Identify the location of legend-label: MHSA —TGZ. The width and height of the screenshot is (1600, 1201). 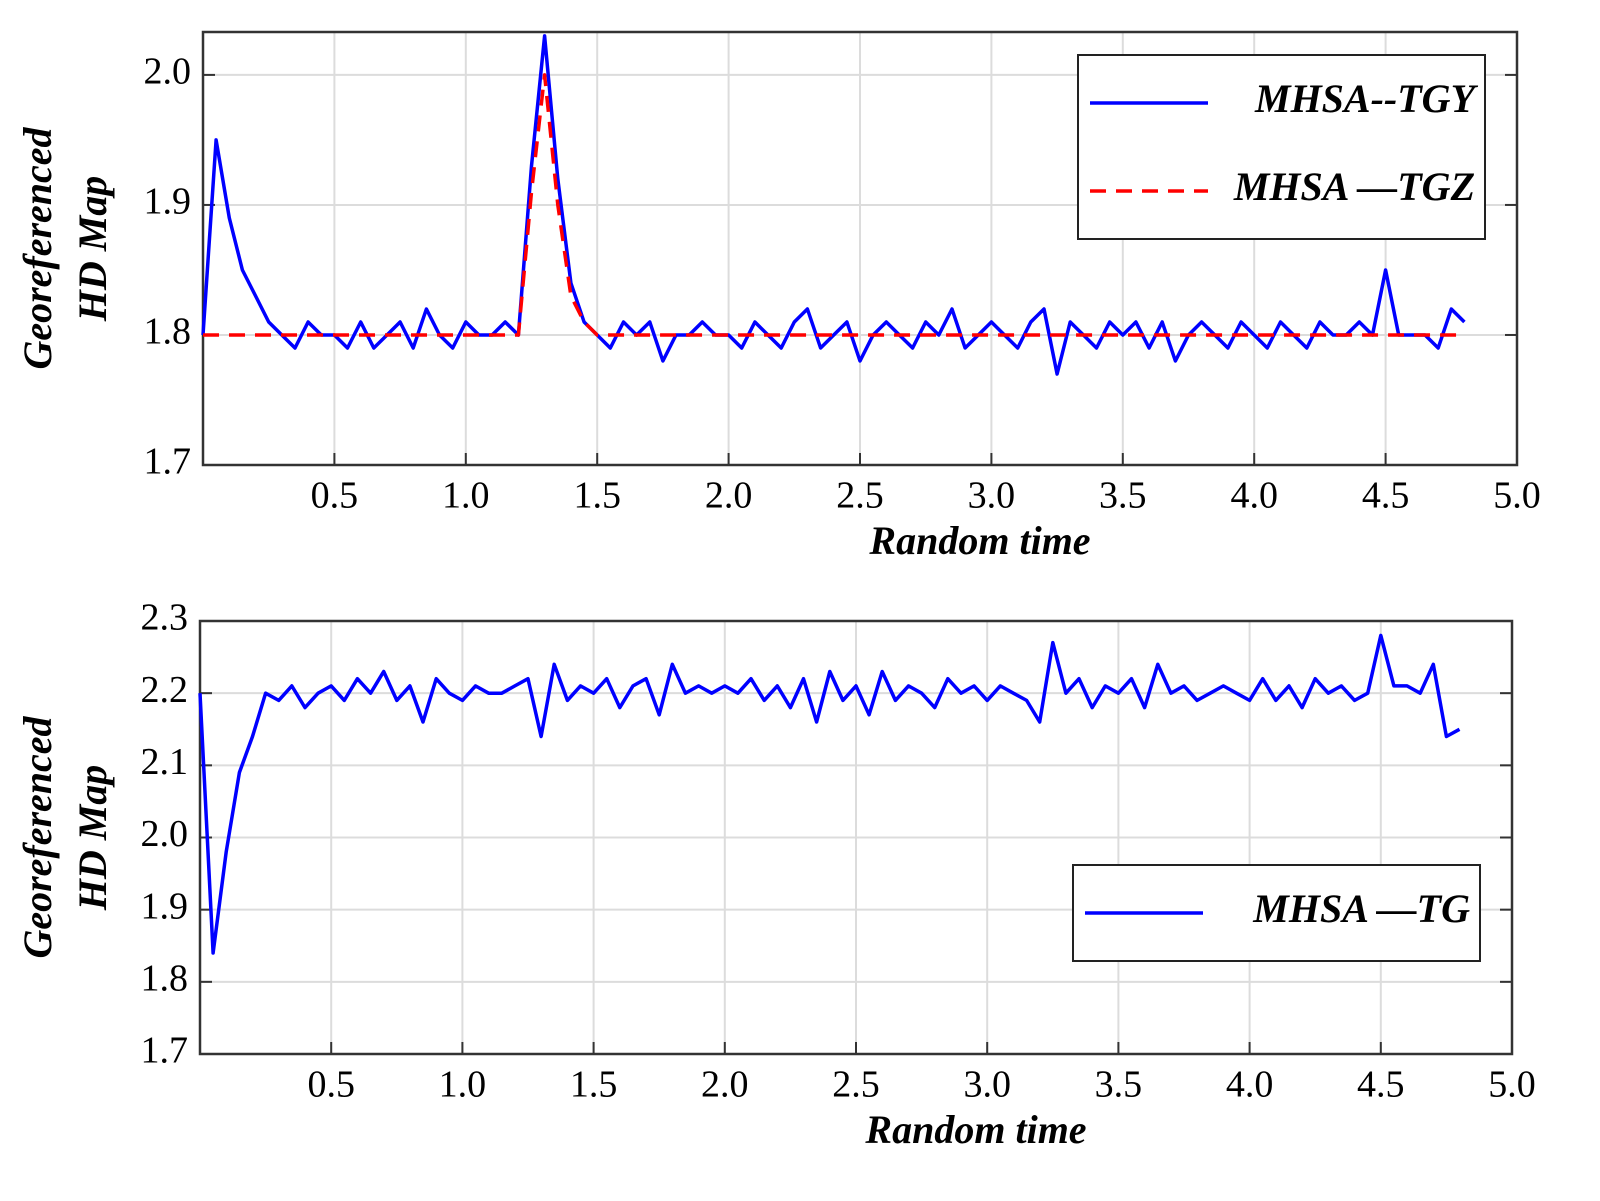
(1354, 186).